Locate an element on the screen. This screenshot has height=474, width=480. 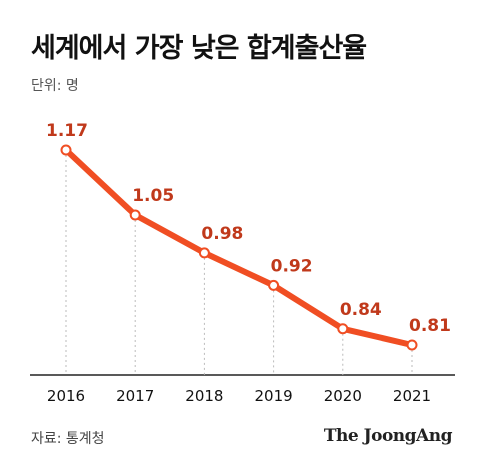
data-point-2021 is located at coordinates (412, 345).